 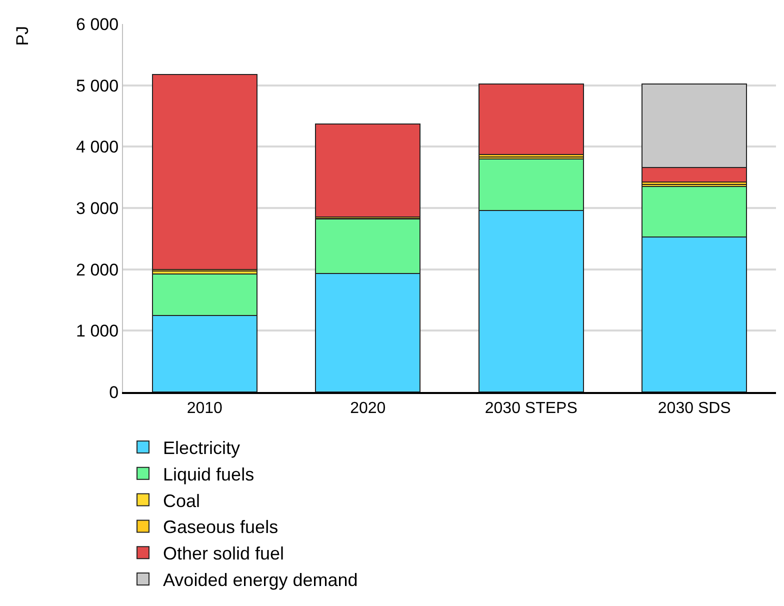 I want to click on legend-label: Avoided energy demand, so click(x=260, y=580).